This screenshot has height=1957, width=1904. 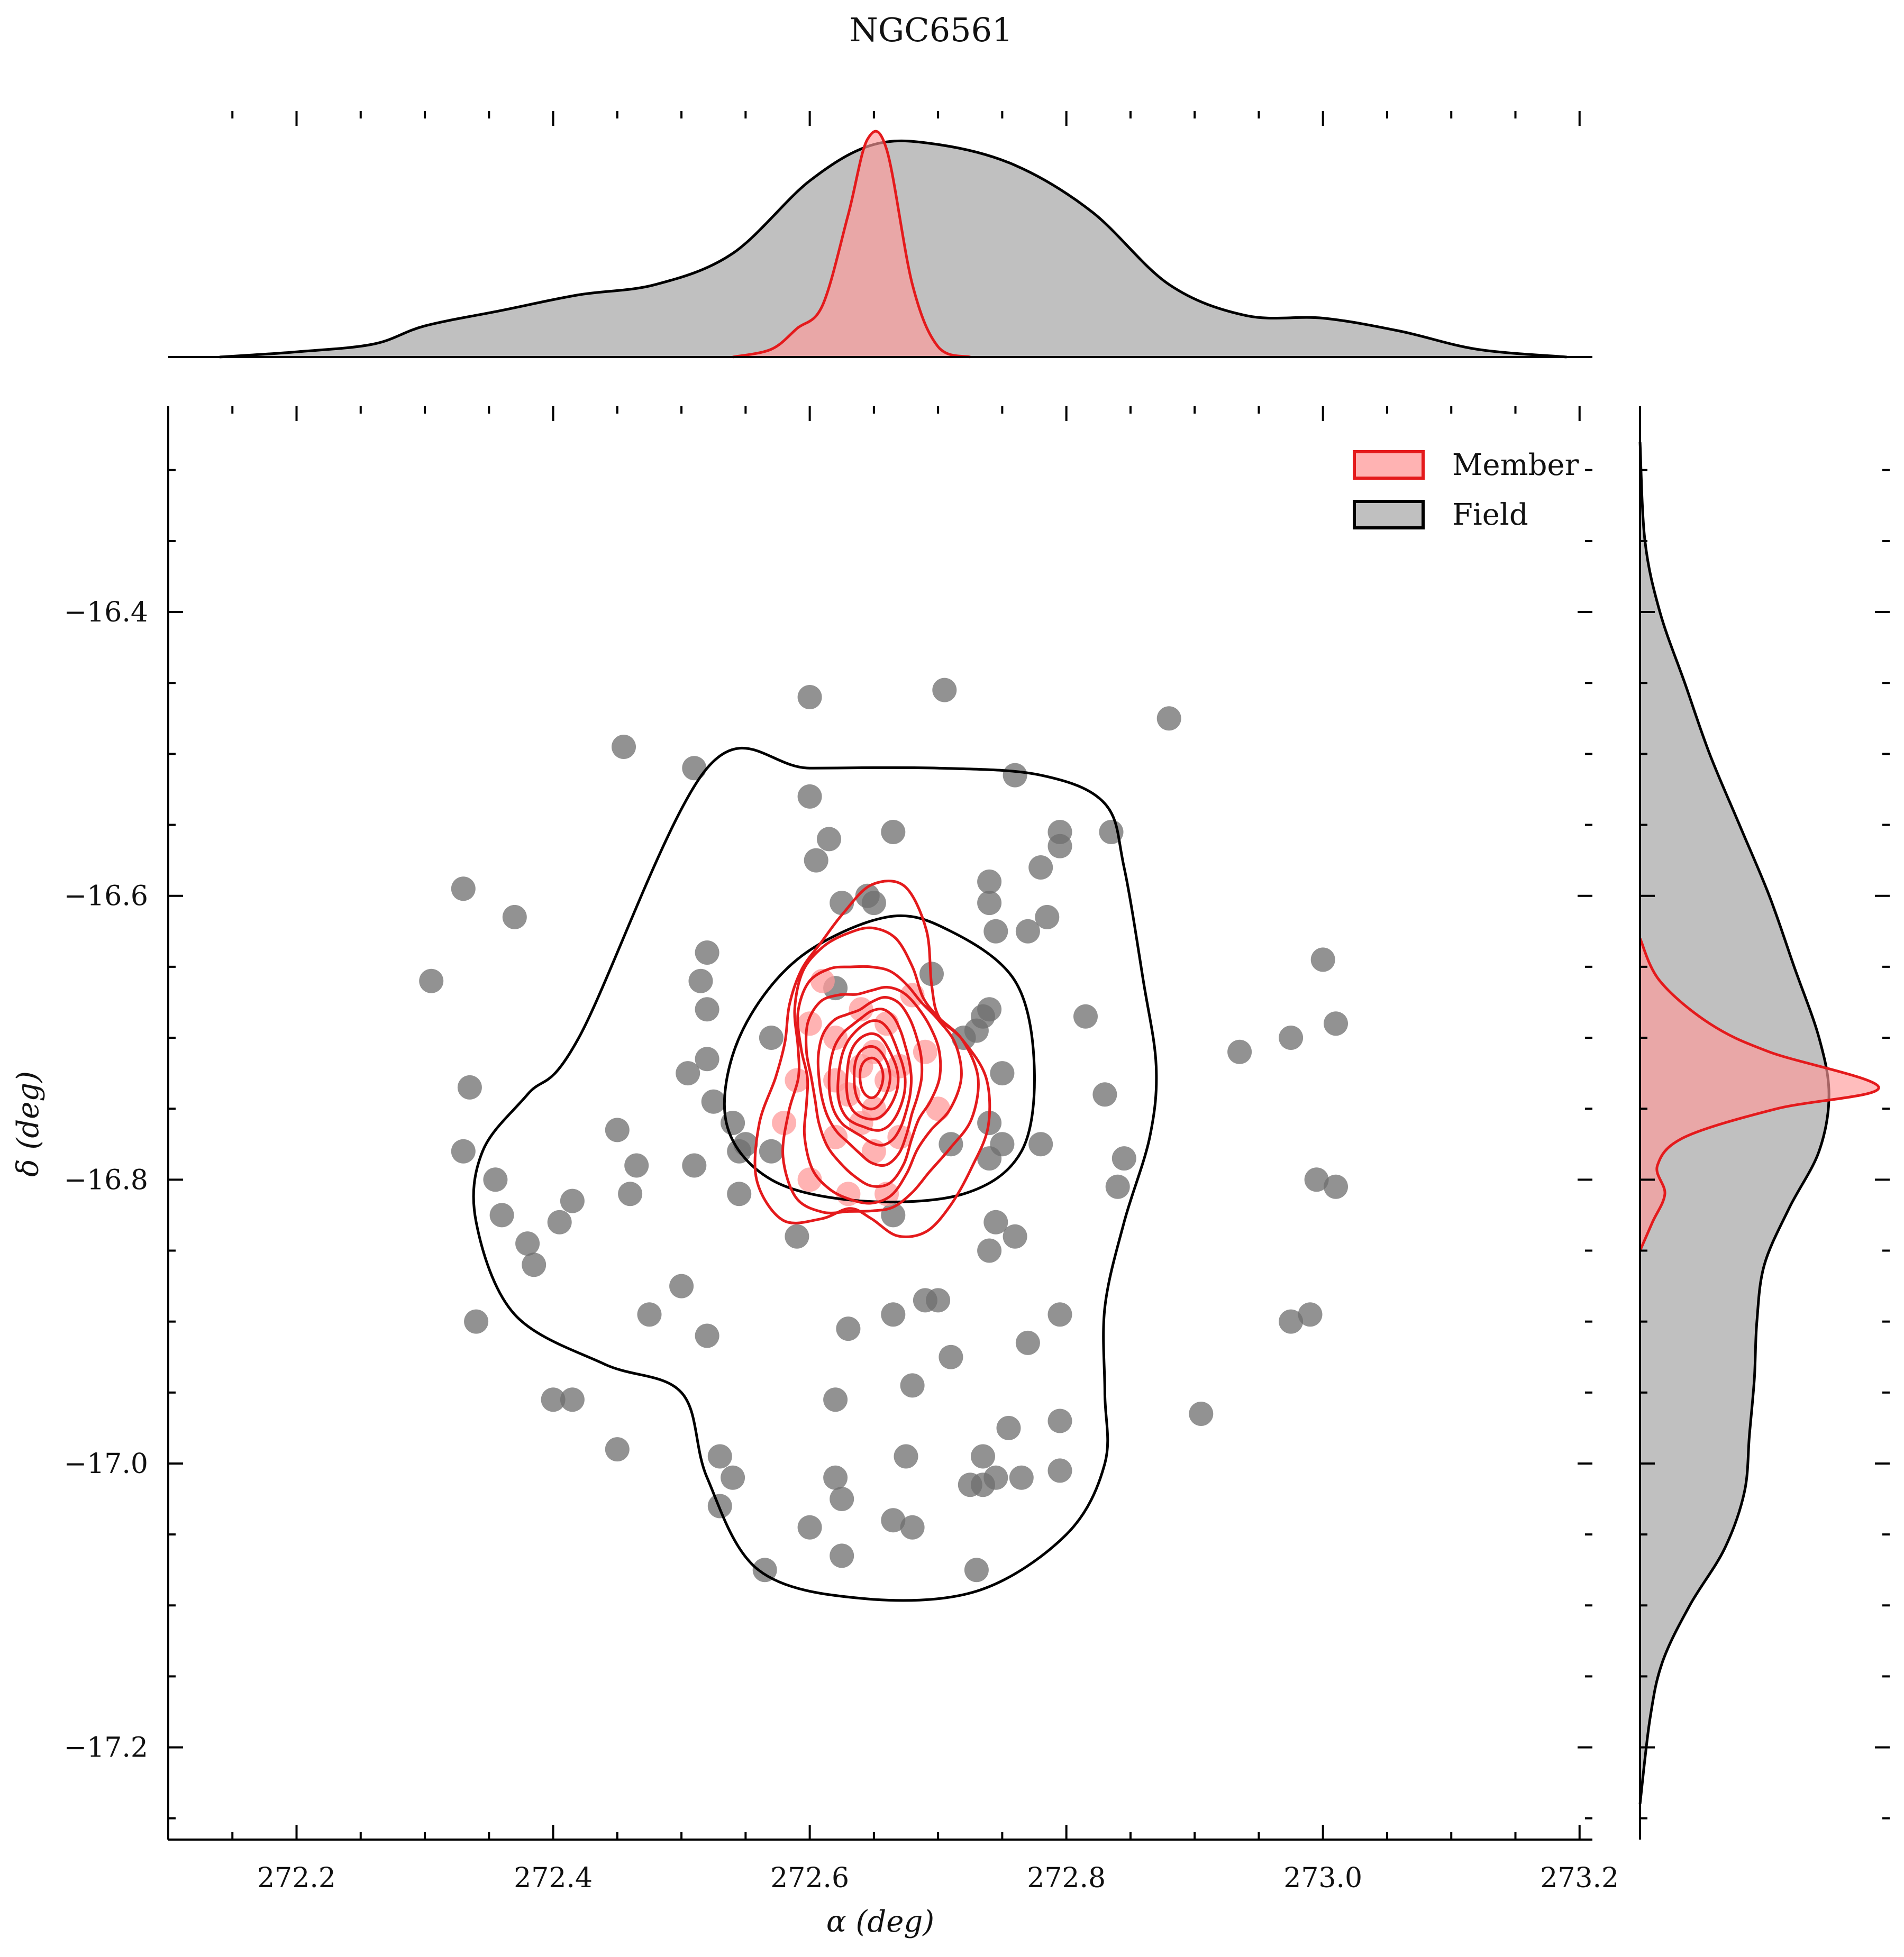 What do you see at coordinates (931, 30) in the screenshot?
I see `chart-title: NGC6561` at bounding box center [931, 30].